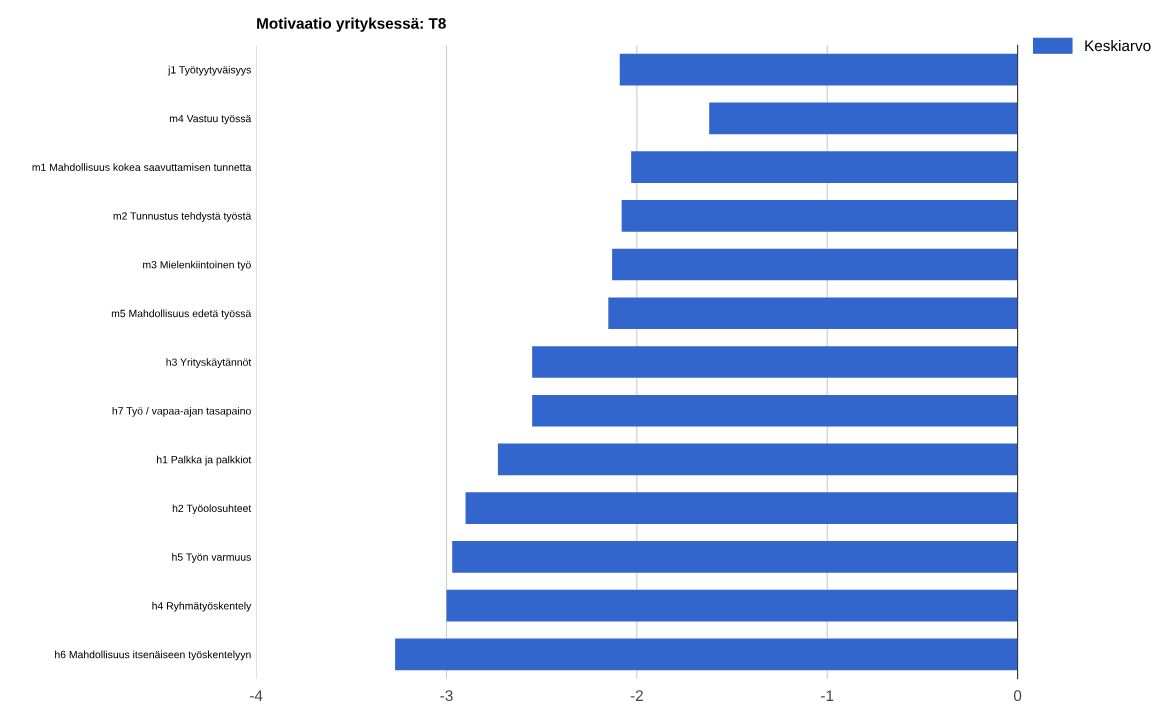 This screenshot has height=707, width=1159. I want to click on legend-label: Keskiarvo, so click(1118, 45).